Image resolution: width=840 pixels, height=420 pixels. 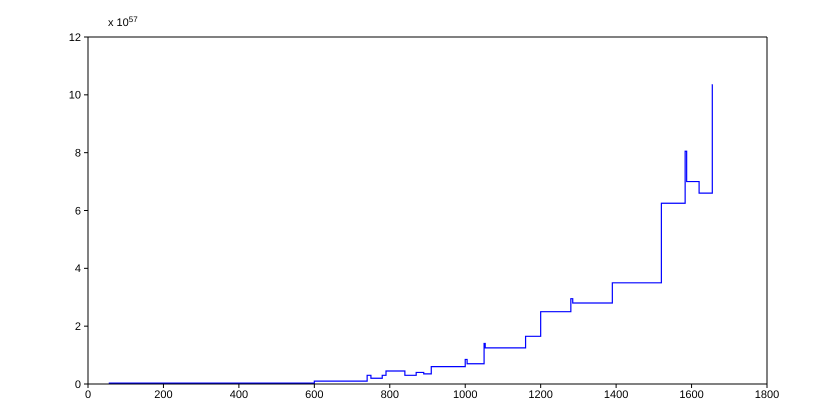 I want to click on text: x 10$^{57}$, so click(x=123, y=21).